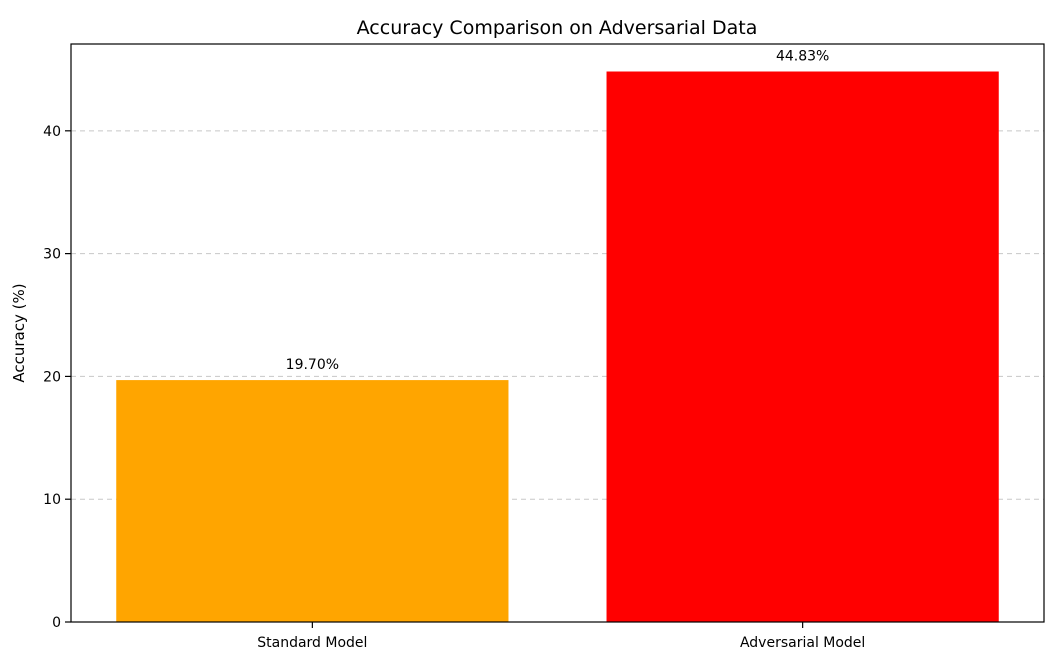 This screenshot has width=1056, height=660. Describe the element at coordinates (557, 28) in the screenshot. I see `chart-title: Accuracy Comparison on Adversarial Data` at that location.